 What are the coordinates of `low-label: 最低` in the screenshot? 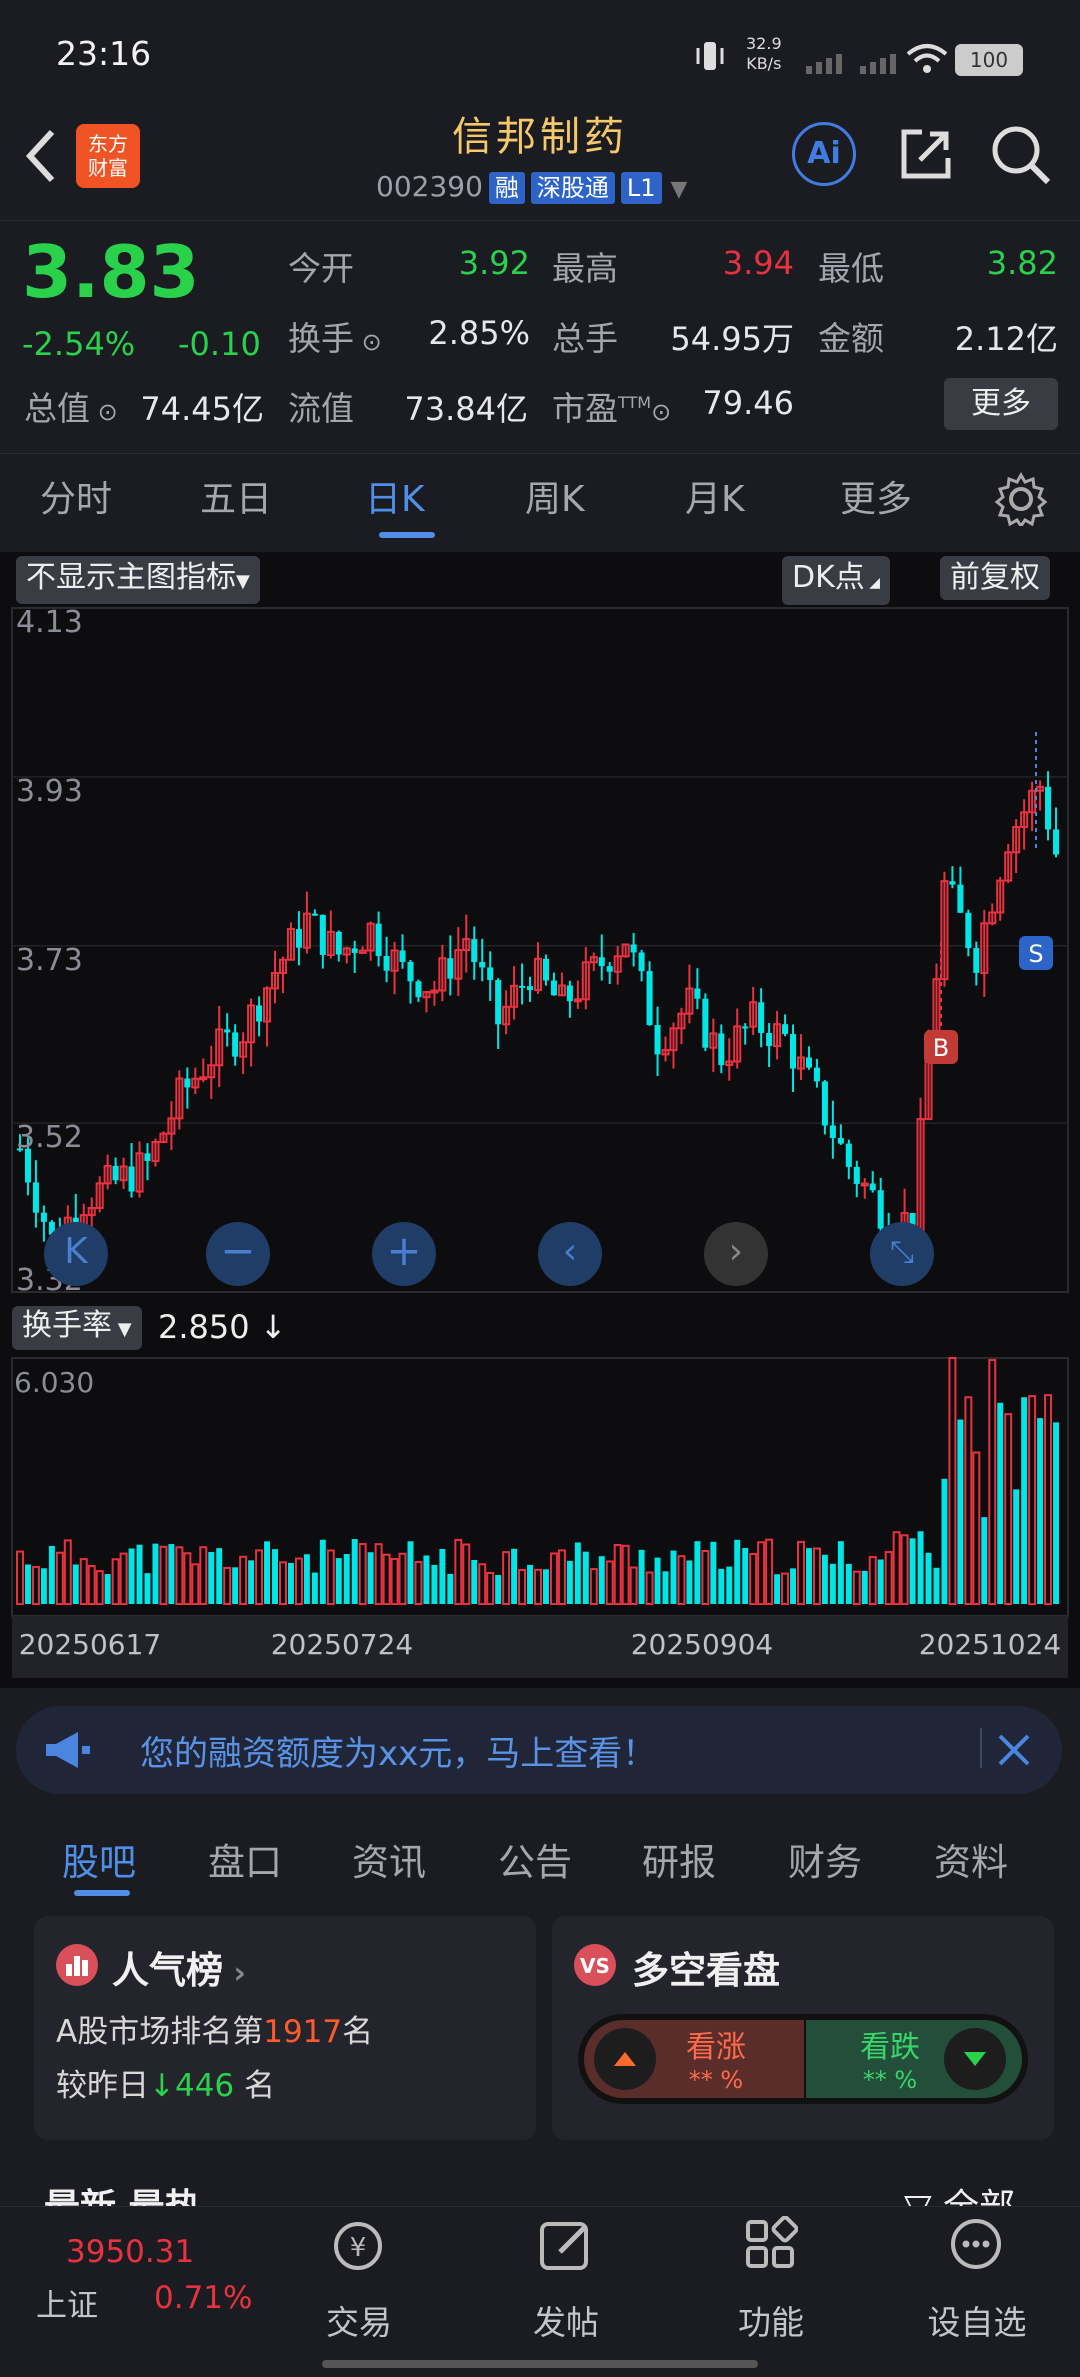 It's located at (851, 268).